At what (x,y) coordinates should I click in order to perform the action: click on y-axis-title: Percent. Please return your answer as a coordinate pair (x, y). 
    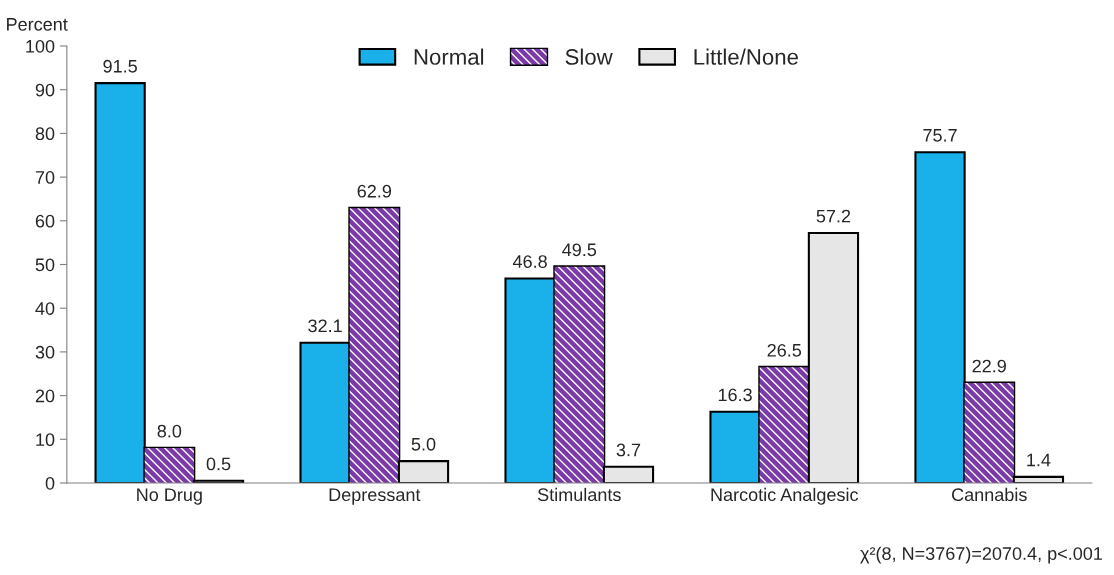
    Looking at the image, I should click on (37, 24).